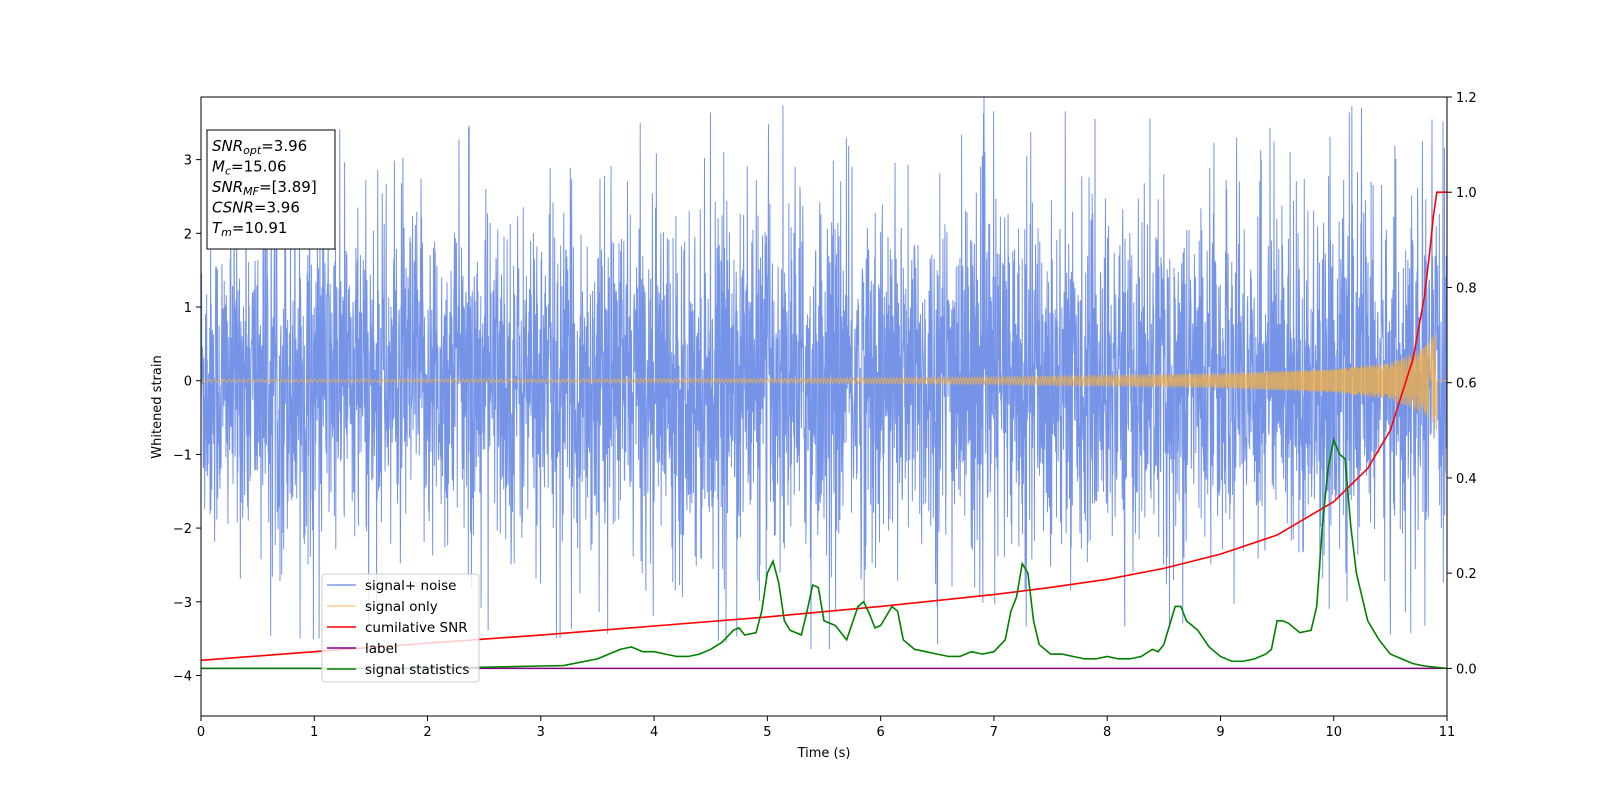  I want to click on x-tick-label: 4, so click(654, 732).